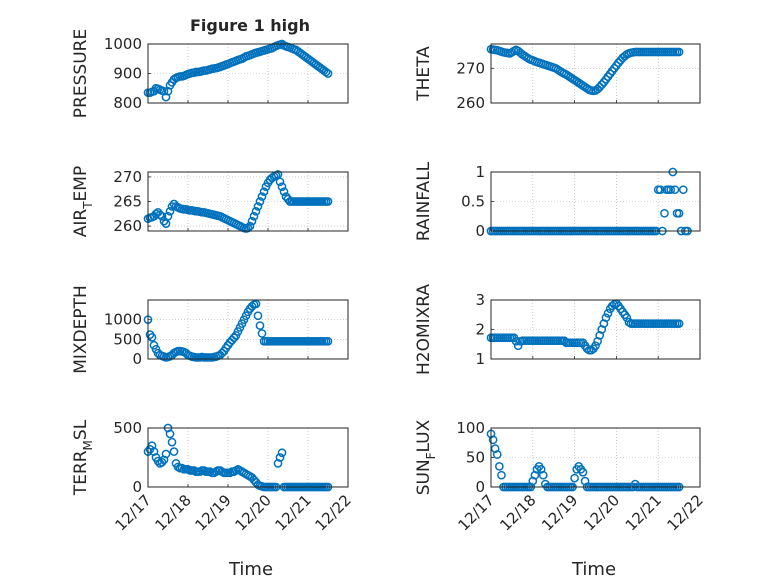 The image size is (778, 583). What do you see at coordinates (210, 201) in the screenshot?
I see `subplot-3: 260 265 270 AIRTEMP` at bounding box center [210, 201].